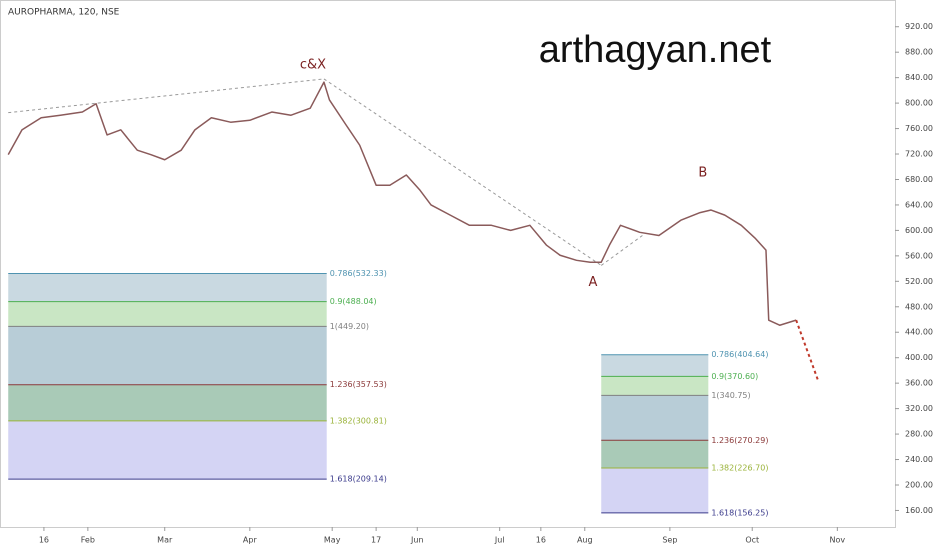 Image resolution: width=939 pixels, height=556 pixels. What do you see at coordinates (919, 230) in the screenshot?
I see `y-tick-label: 600.00` at bounding box center [919, 230].